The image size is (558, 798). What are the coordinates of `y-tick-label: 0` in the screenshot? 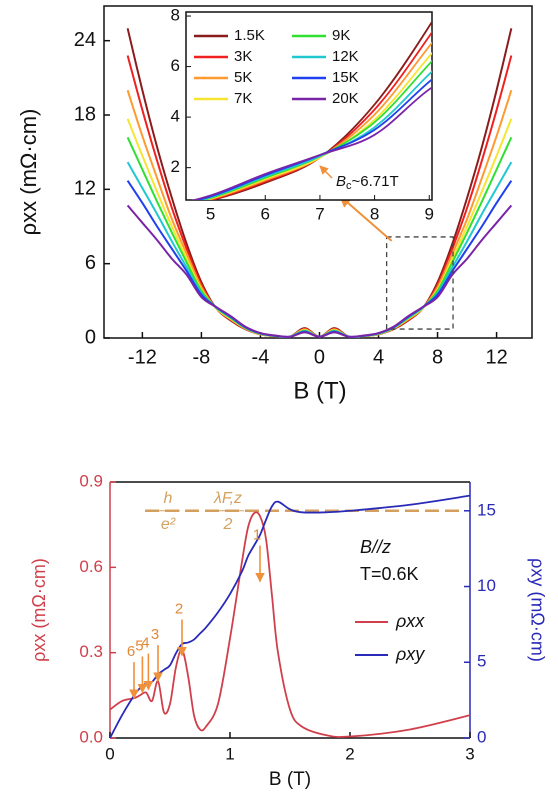 It's located at (90, 337).